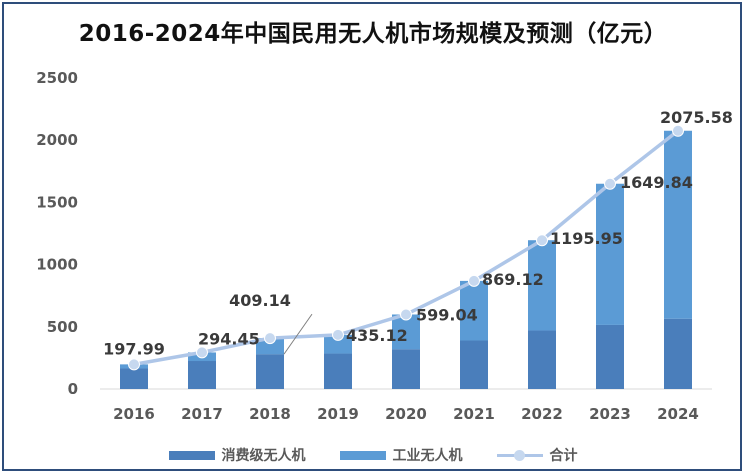 This screenshot has width=746, height=475. I want to click on y-tick-label: 2000, so click(57, 140).